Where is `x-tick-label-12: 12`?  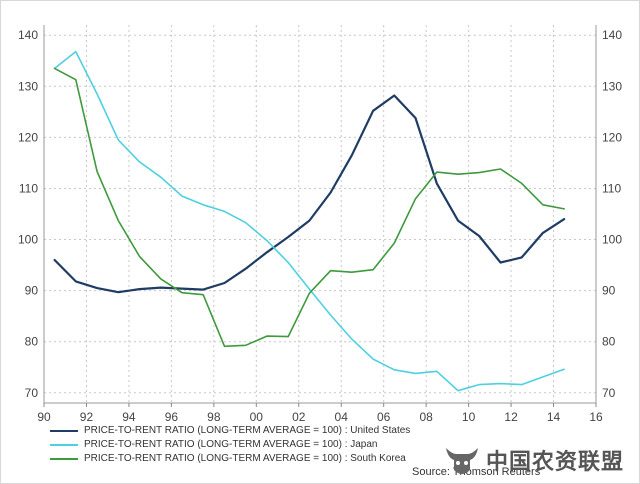
x-tick-label-12: 12 is located at coordinates (511, 417).